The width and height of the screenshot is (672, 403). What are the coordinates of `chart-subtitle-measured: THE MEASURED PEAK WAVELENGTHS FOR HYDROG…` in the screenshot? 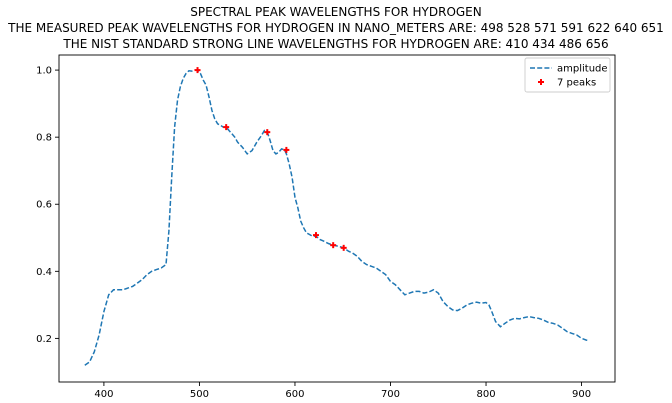 It's located at (336, 28).